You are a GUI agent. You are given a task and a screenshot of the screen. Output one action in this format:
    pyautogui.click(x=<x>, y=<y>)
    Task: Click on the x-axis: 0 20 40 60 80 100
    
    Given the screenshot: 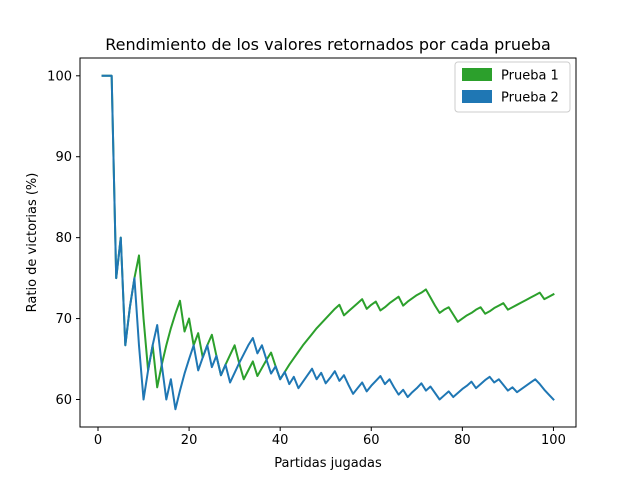 What is the action you would take?
    pyautogui.click(x=330, y=437)
    